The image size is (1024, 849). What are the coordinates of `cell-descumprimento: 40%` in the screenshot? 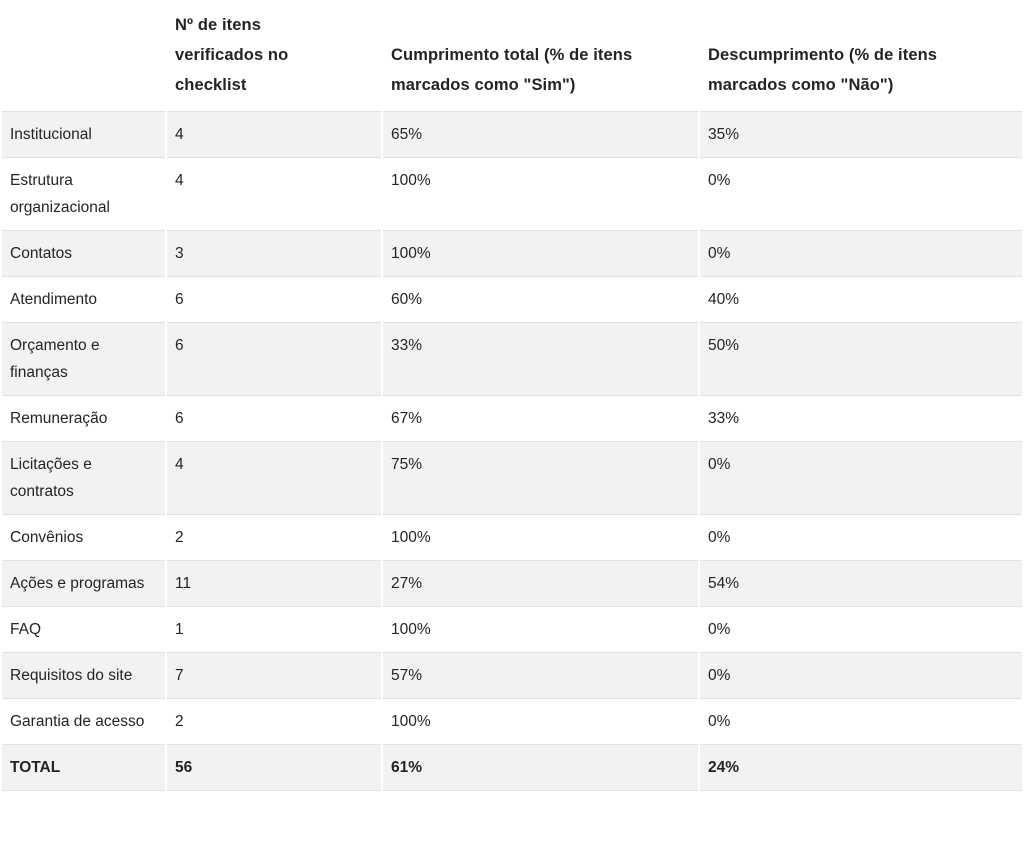 It's located at (861, 299).